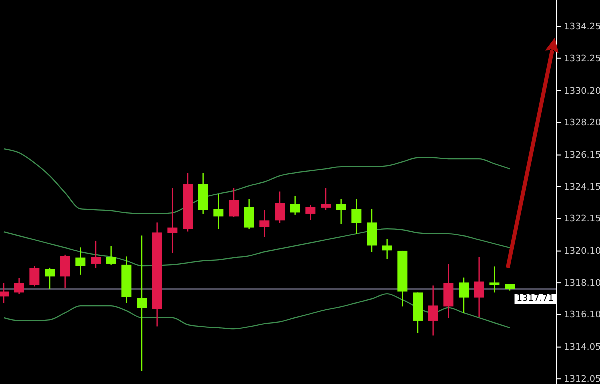 This screenshot has height=384, width=600. I want to click on y-tick-label: 1326.15, so click(582, 156).